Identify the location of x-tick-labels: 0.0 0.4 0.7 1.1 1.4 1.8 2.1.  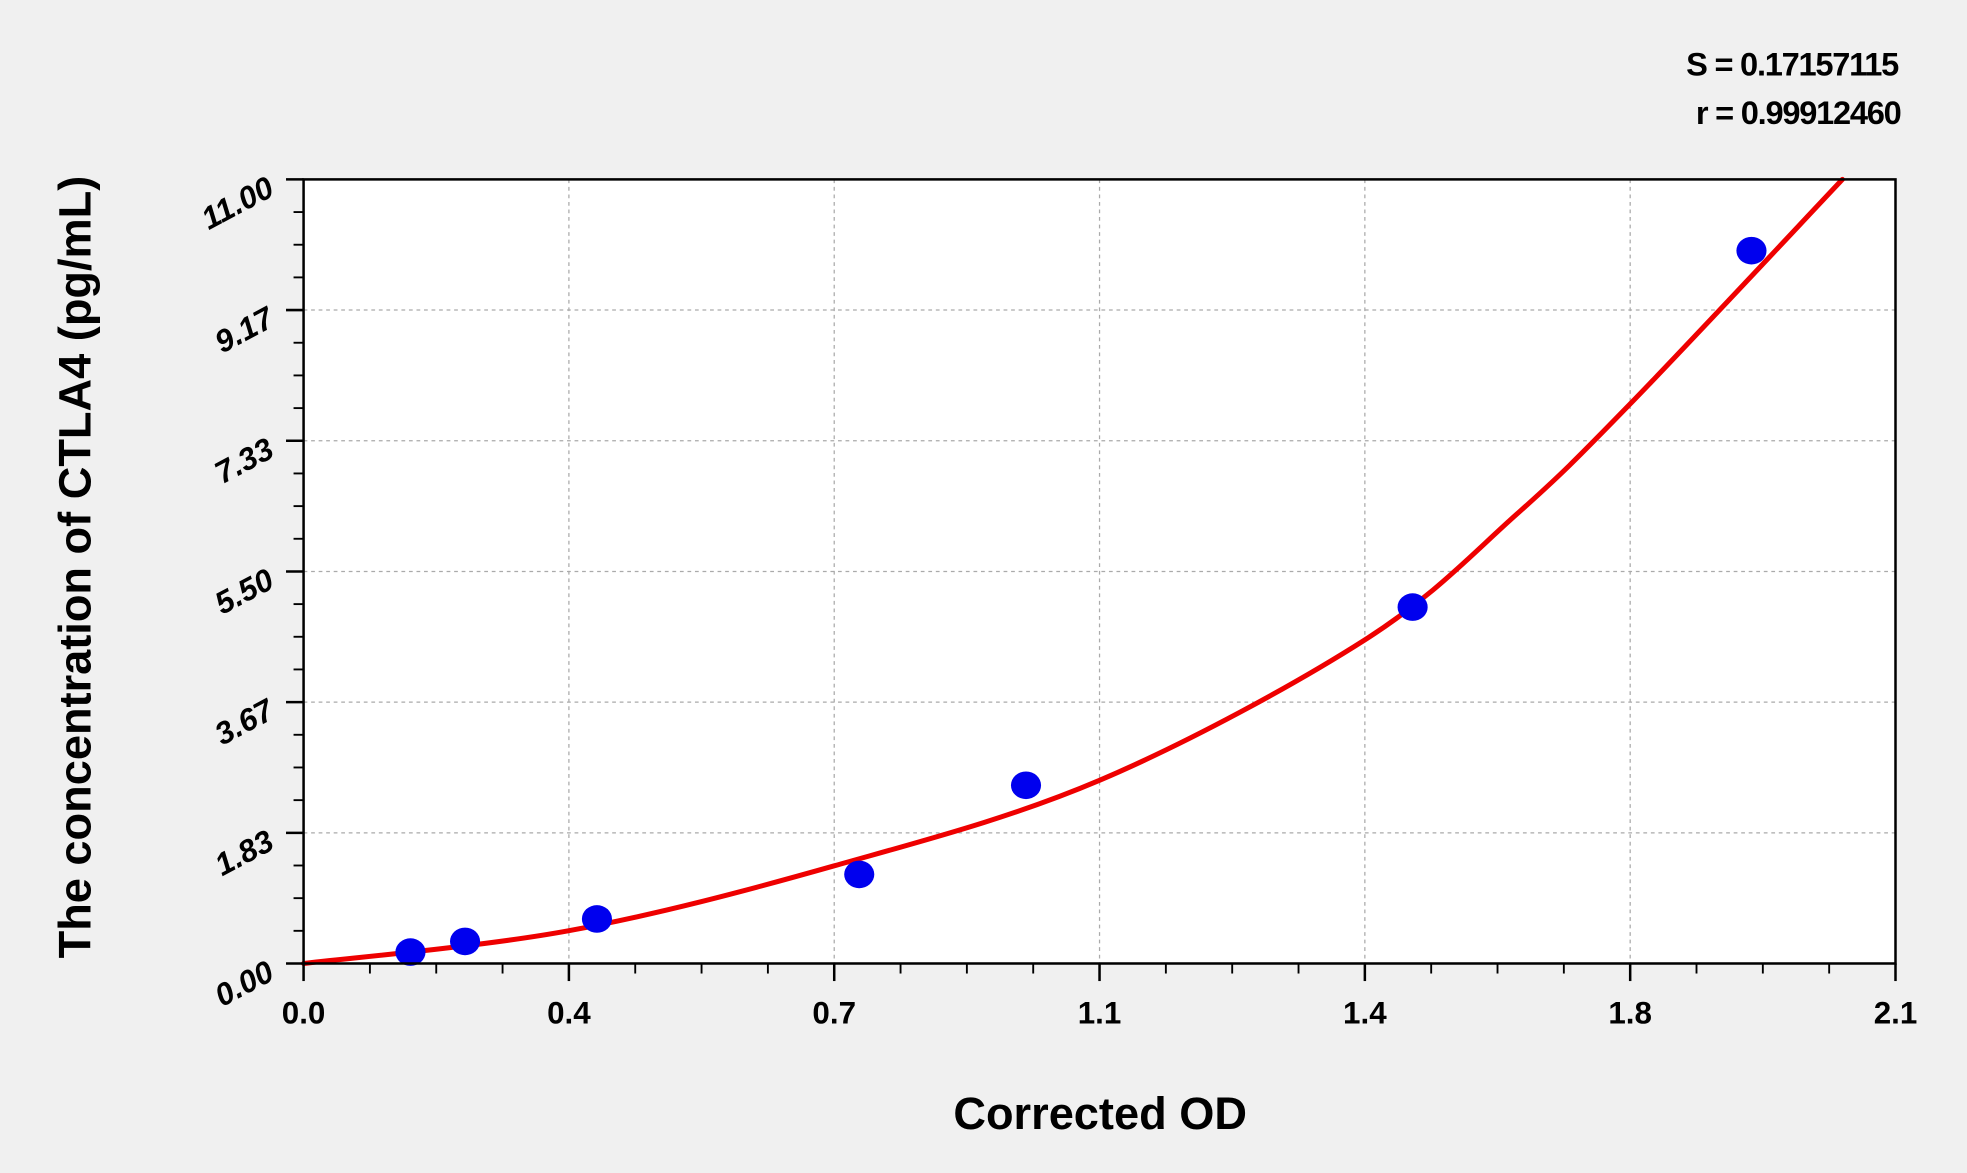
(1100, 1013).